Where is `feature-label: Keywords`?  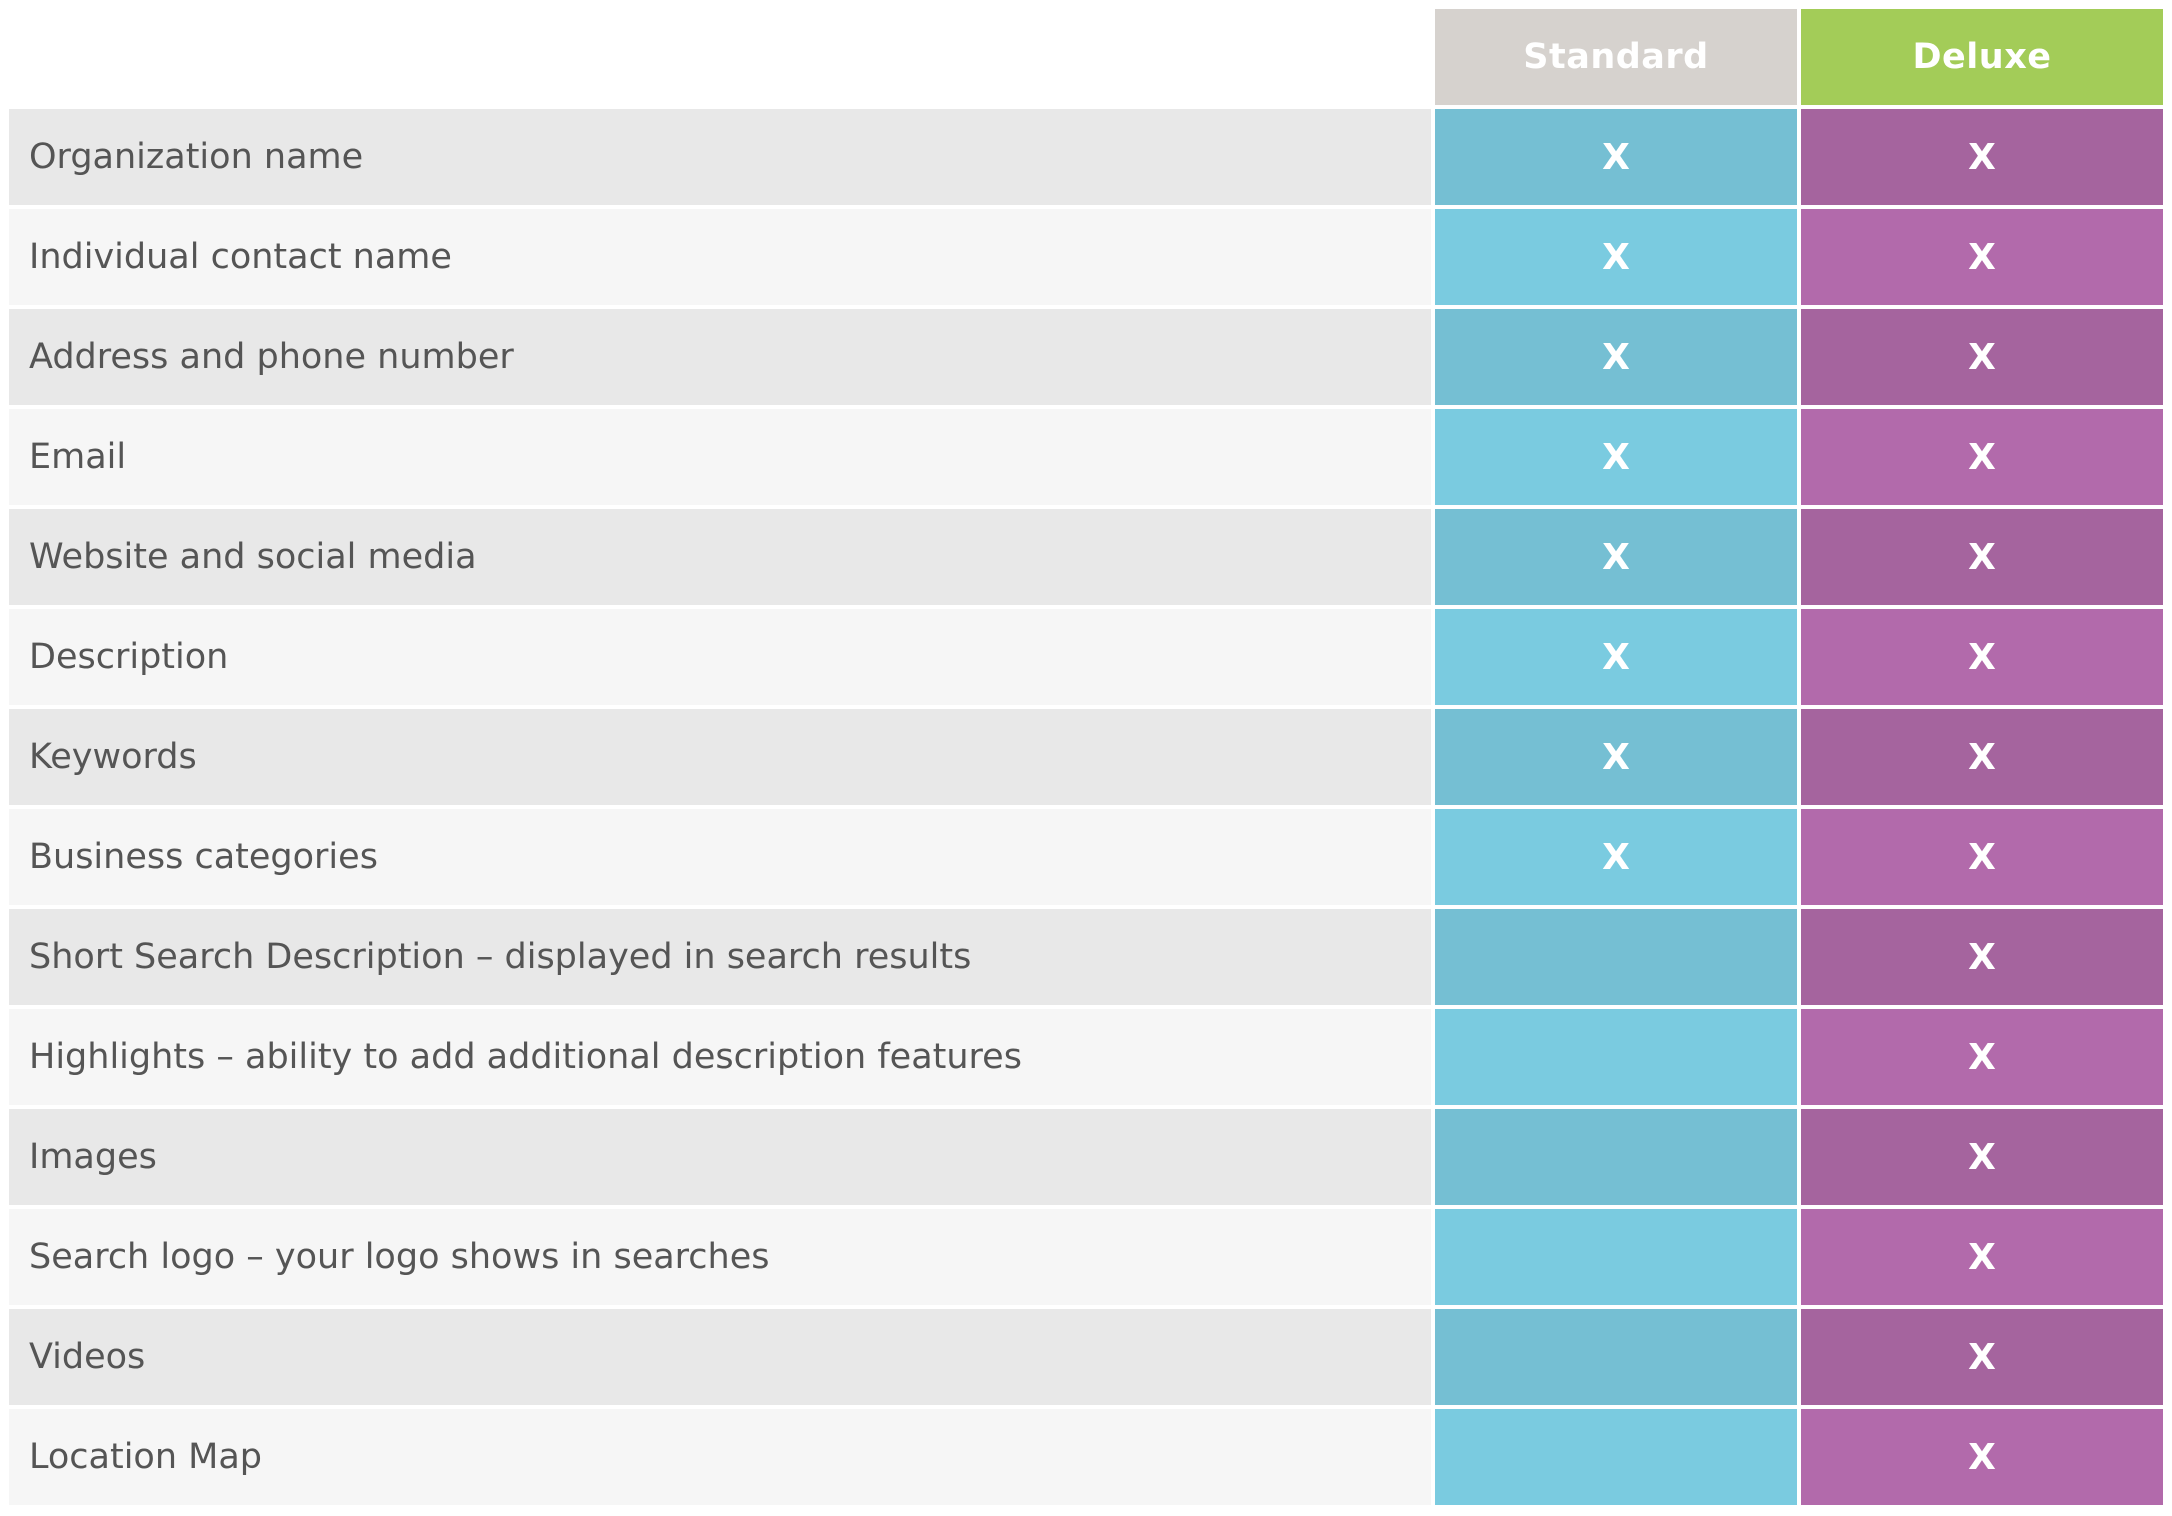
feature-label: Keywords is located at coordinates (720, 757).